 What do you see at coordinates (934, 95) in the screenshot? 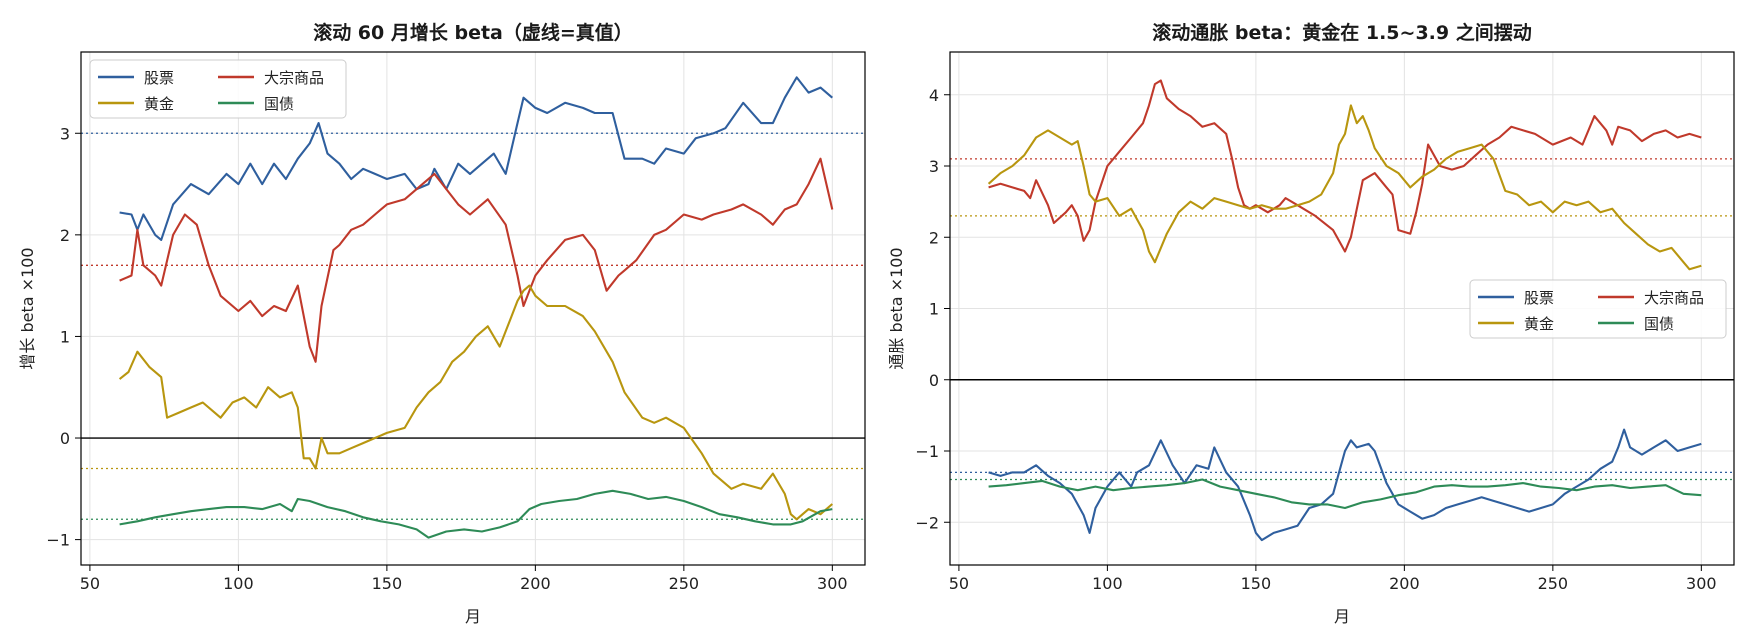
I see `y-tick-label: 4` at bounding box center [934, 95].